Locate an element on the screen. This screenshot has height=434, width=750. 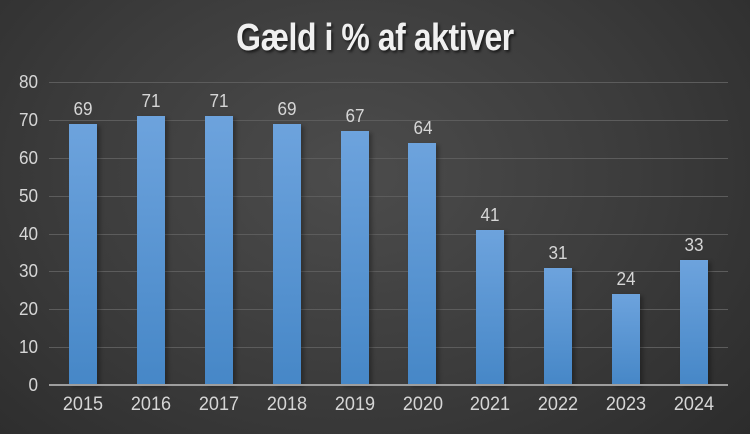
bar-column: 41 is located at coordinates (490, 233).